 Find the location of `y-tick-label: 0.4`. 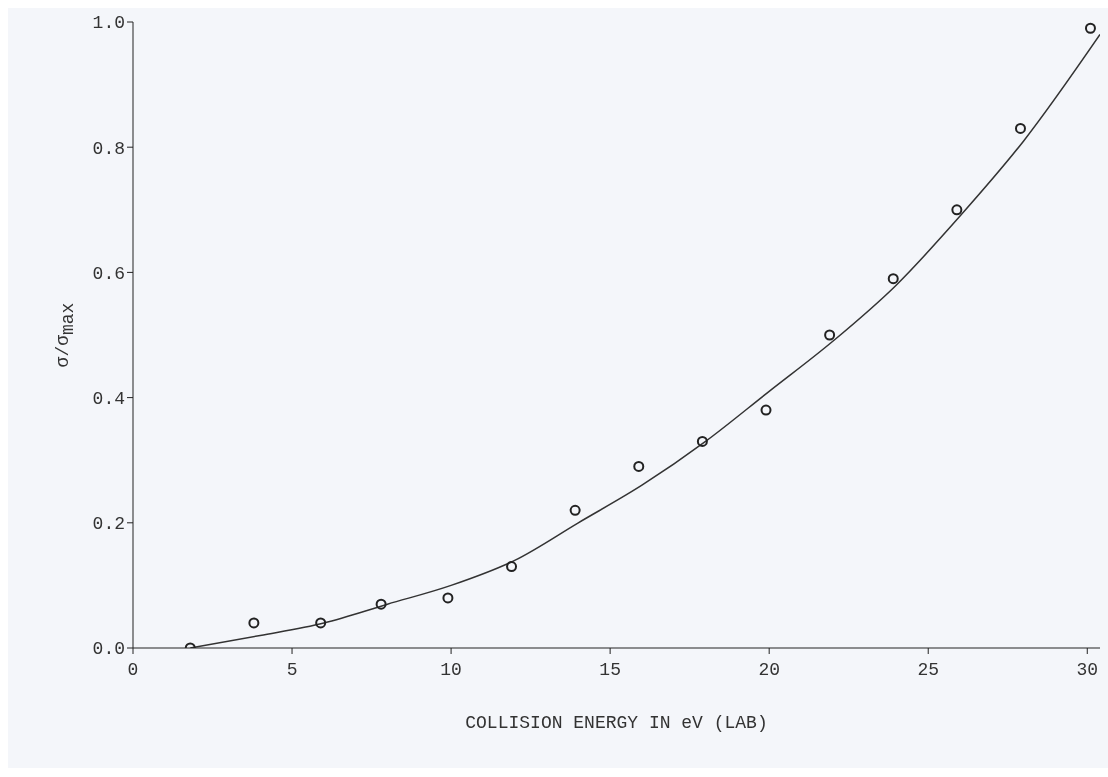

y-tick-label: 0.4 is located at coordinates (108, 398).